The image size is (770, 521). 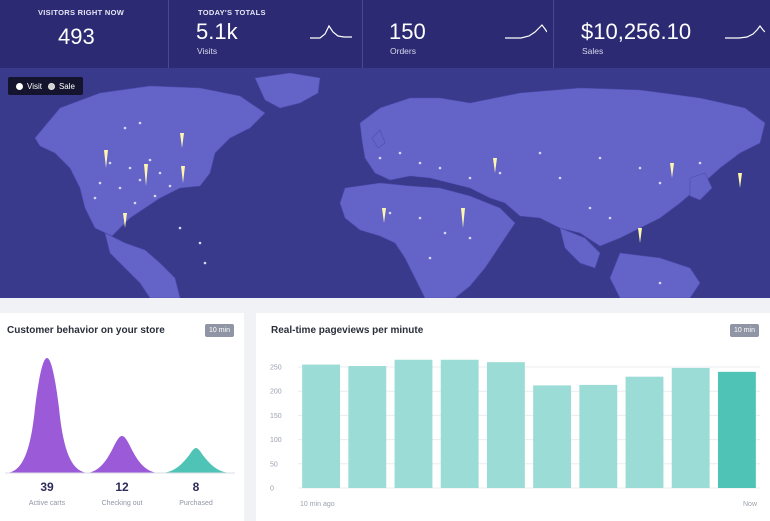 I want to click on visitors-now-label: VISITORS RIGHT NOW, so click(x=81, y=12).